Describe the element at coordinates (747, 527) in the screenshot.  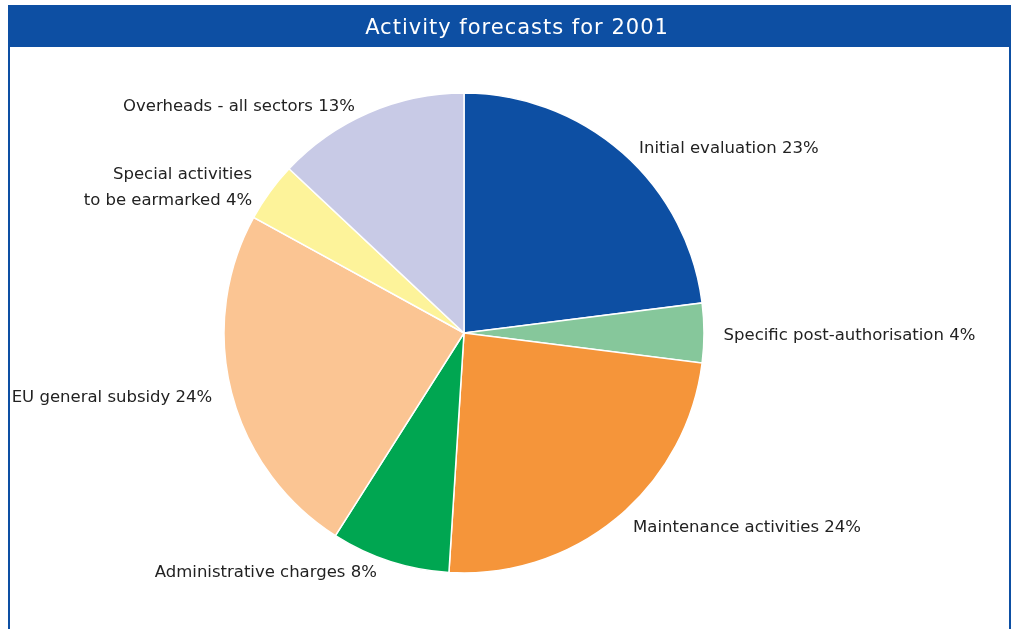
I see `slice-label: Maintenance activities 24%` at that location.